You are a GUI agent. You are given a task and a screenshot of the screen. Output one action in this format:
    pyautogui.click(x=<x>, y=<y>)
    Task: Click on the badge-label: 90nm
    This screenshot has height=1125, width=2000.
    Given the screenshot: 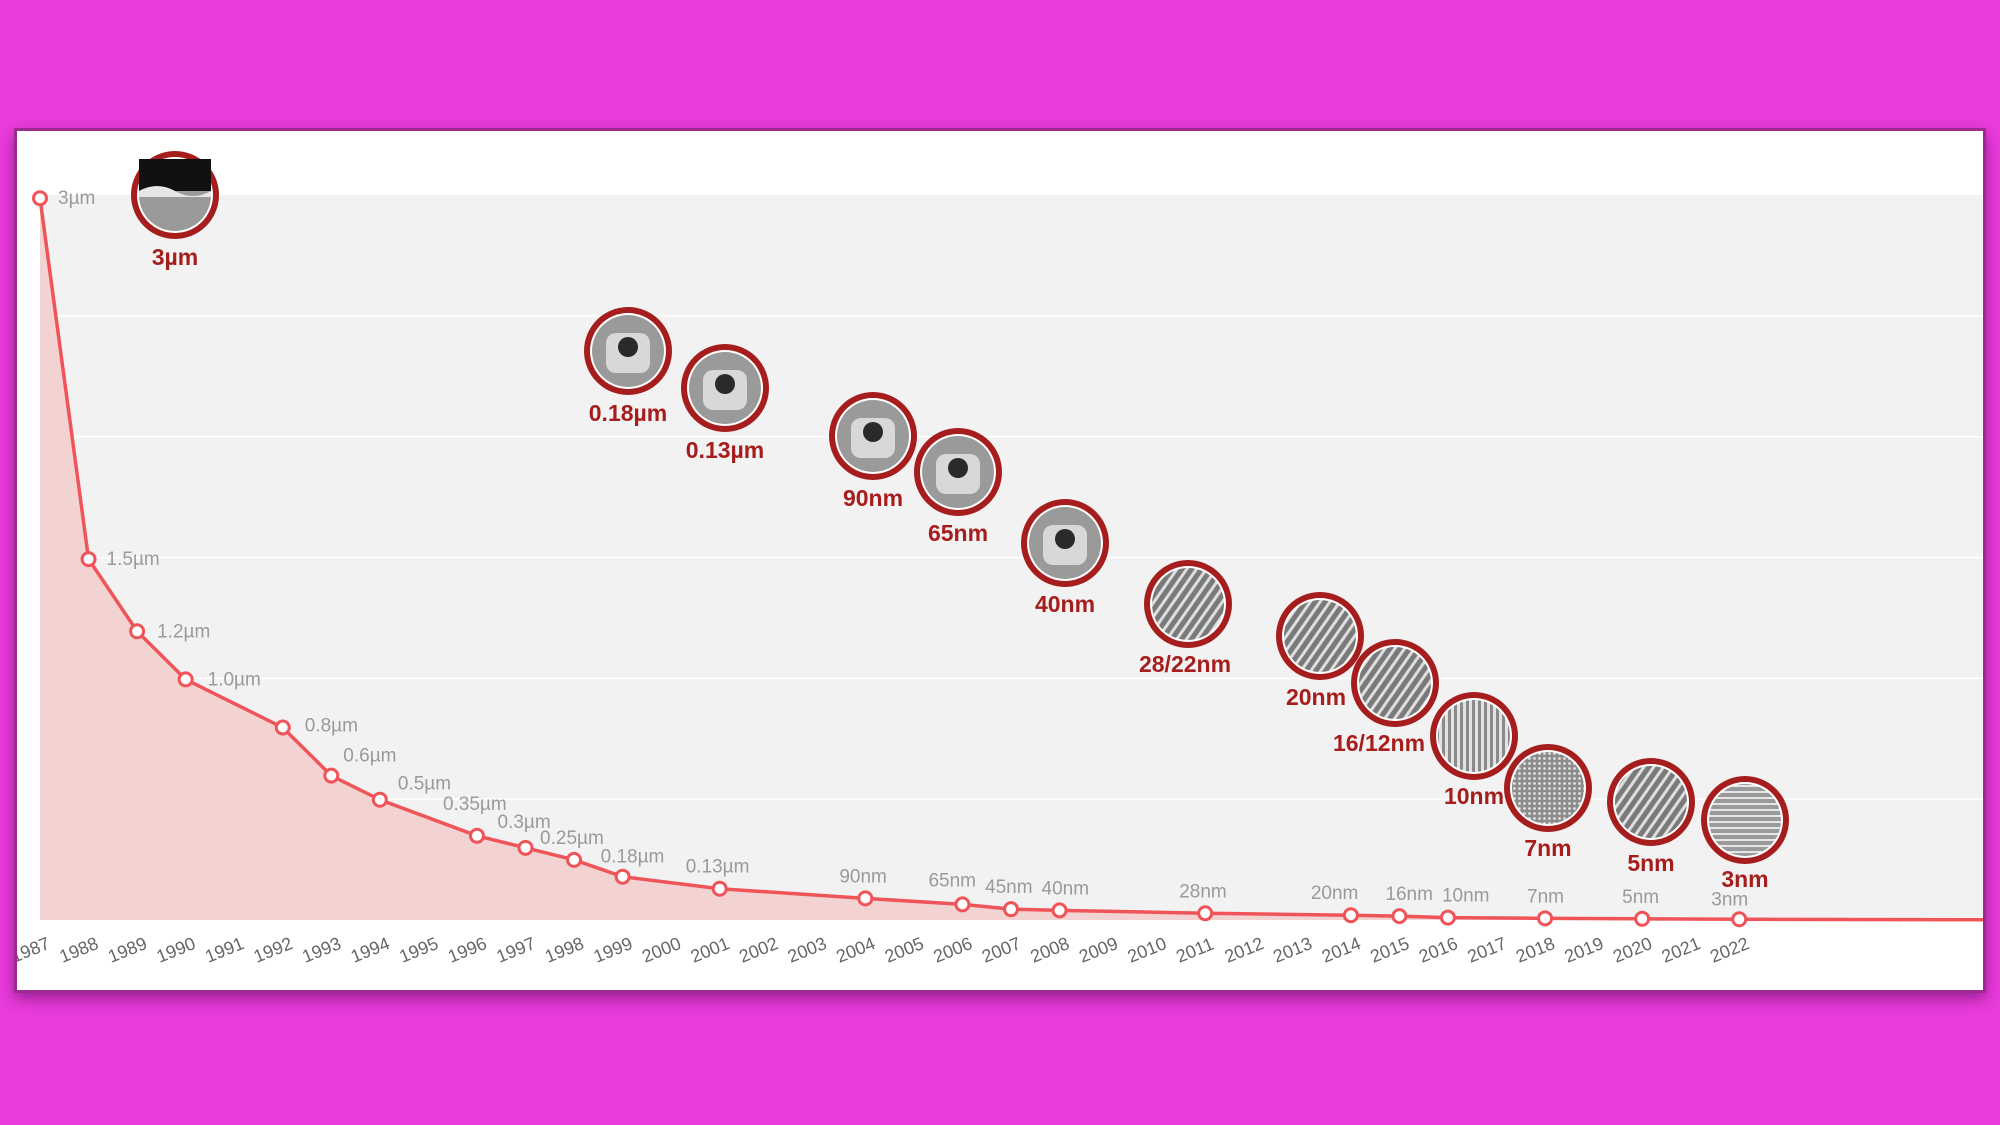 What is the action you would take?
    pyautogui.click(x=873, y=498)
    